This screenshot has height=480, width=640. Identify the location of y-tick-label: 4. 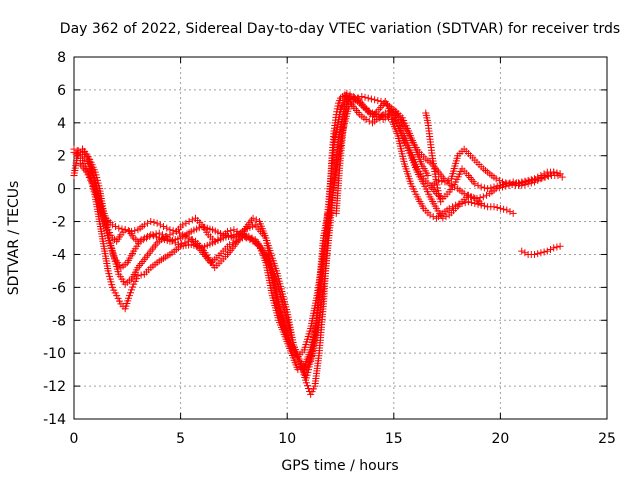
(61, 124).